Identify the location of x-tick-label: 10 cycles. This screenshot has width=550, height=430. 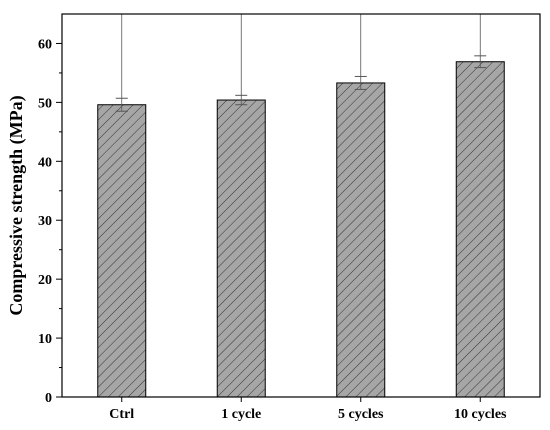
(480, 414).